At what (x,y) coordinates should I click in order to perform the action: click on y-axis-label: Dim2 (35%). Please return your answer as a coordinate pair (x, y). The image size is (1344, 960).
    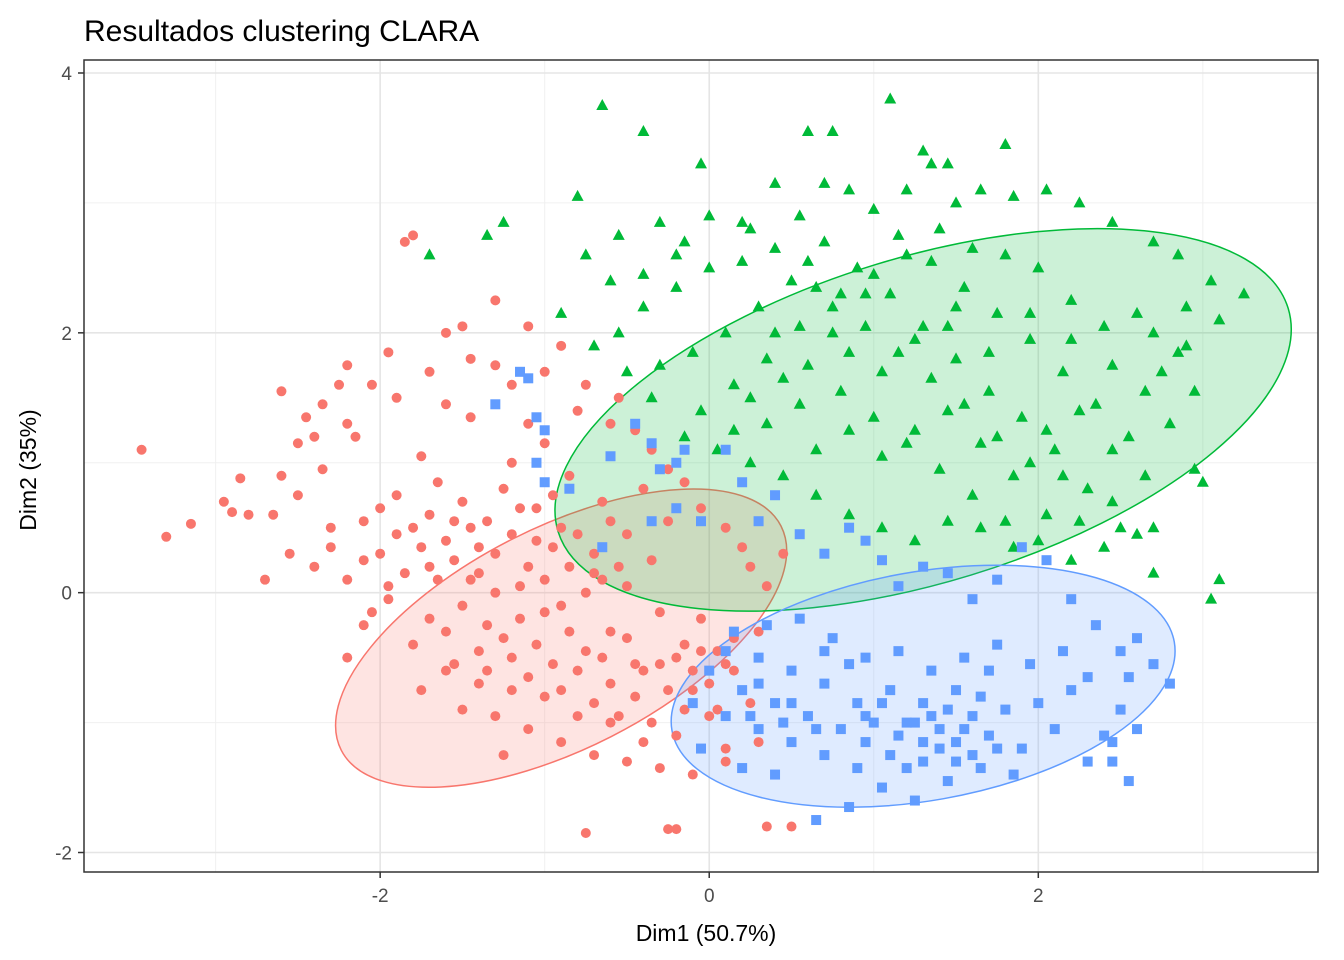
    Looking at the image, I should click on (28, 469).